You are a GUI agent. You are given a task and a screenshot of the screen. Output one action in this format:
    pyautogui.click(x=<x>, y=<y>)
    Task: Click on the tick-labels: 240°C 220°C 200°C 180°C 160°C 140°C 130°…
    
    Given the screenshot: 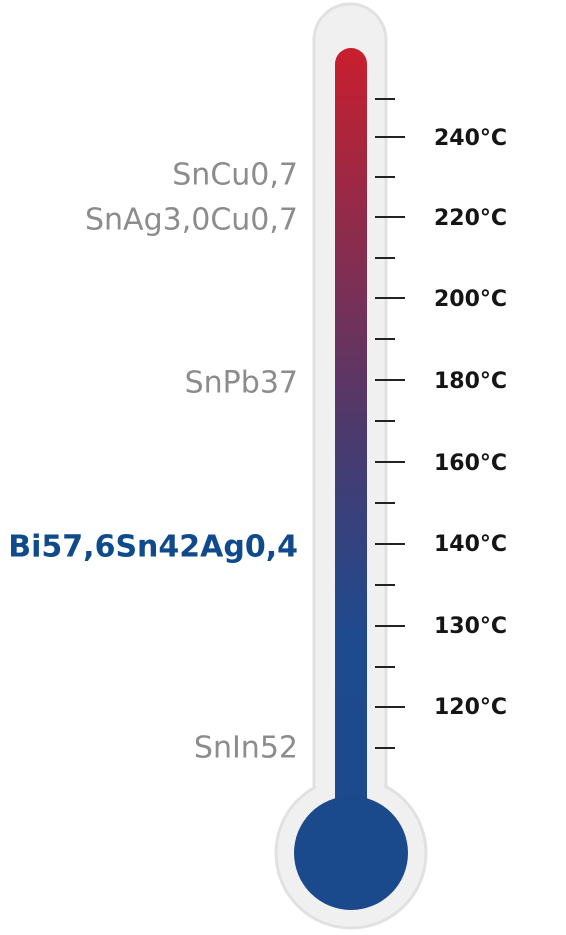 What is the action you would take?
    pyautogui.click(x=470, y=423)
    